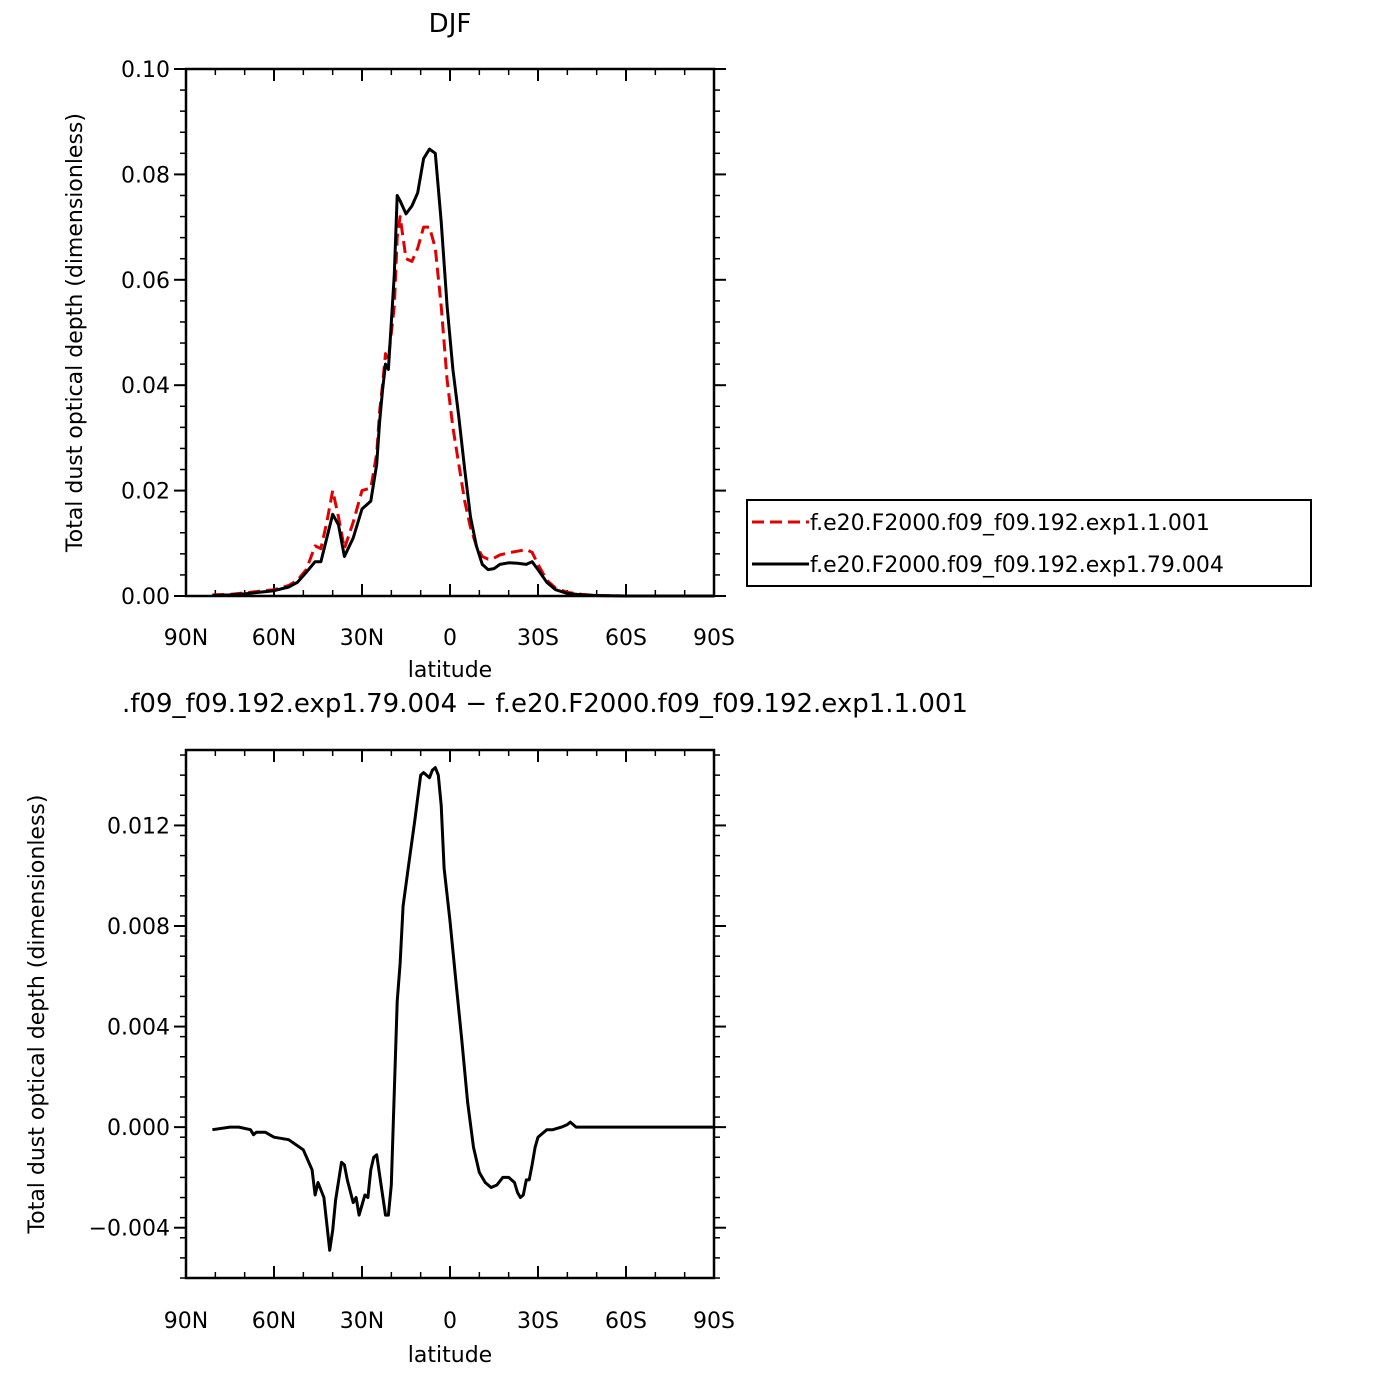  Describe the element at coordinates (145, 70) in the screenshot. I see `y-tick-label: 0.10` at that location.